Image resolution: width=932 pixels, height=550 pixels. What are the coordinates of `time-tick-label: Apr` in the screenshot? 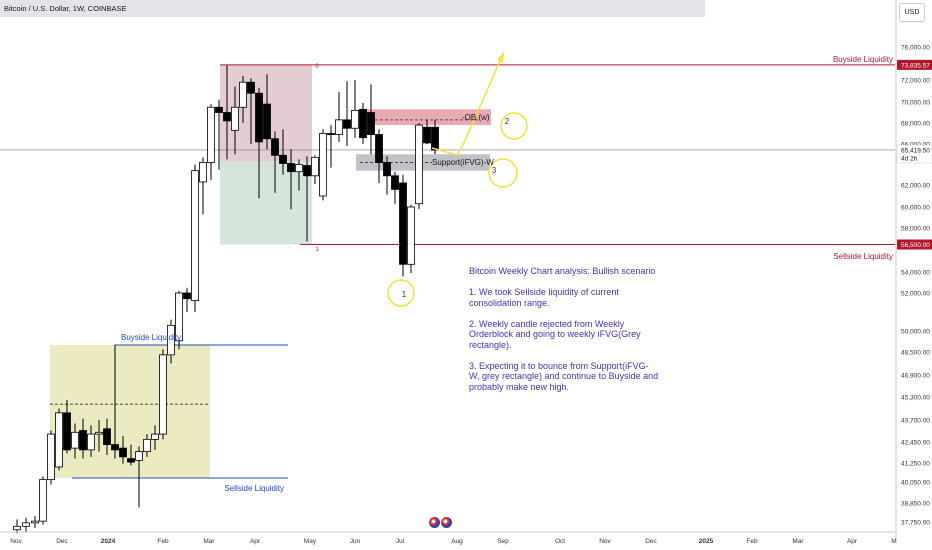 It's located at (852, 541).